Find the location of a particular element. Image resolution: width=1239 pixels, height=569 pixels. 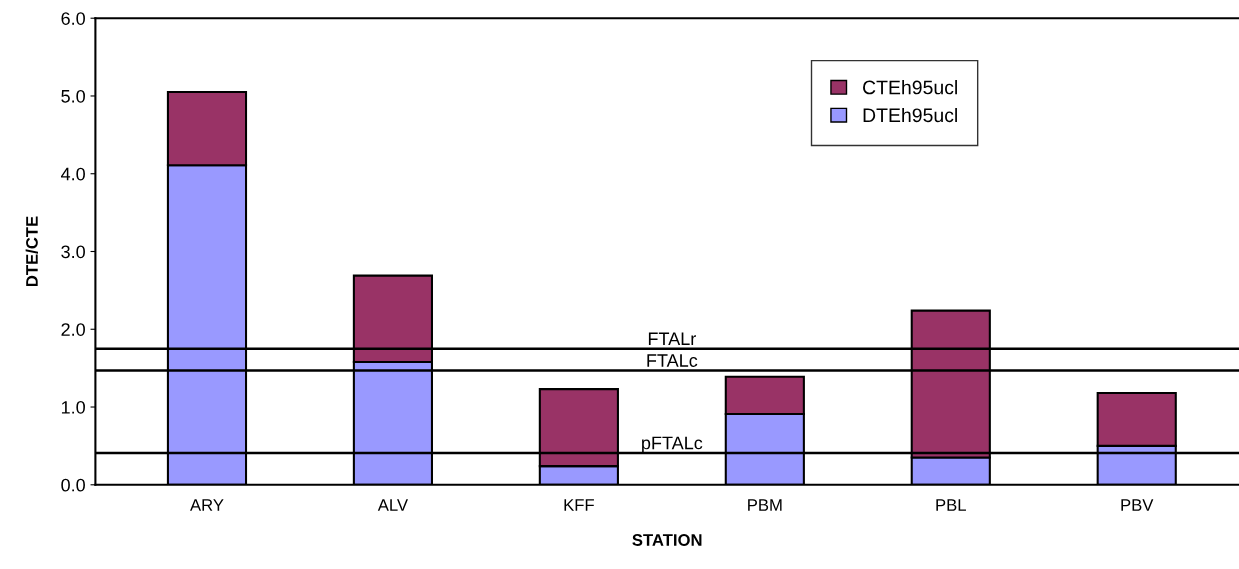

x-tick-label: PBM is located at coordinates (765, 505).